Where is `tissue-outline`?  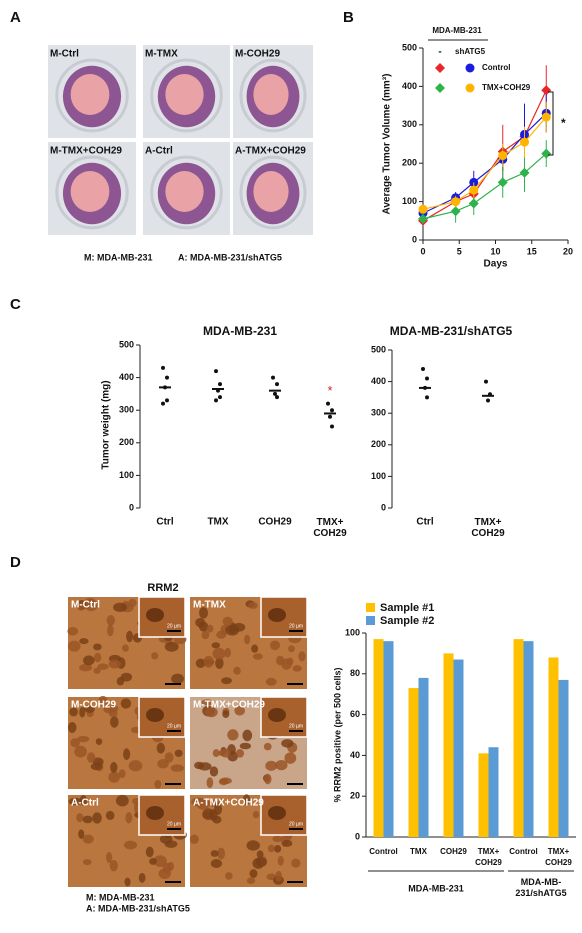
tissue-outline is located at coordinates (186, 192).